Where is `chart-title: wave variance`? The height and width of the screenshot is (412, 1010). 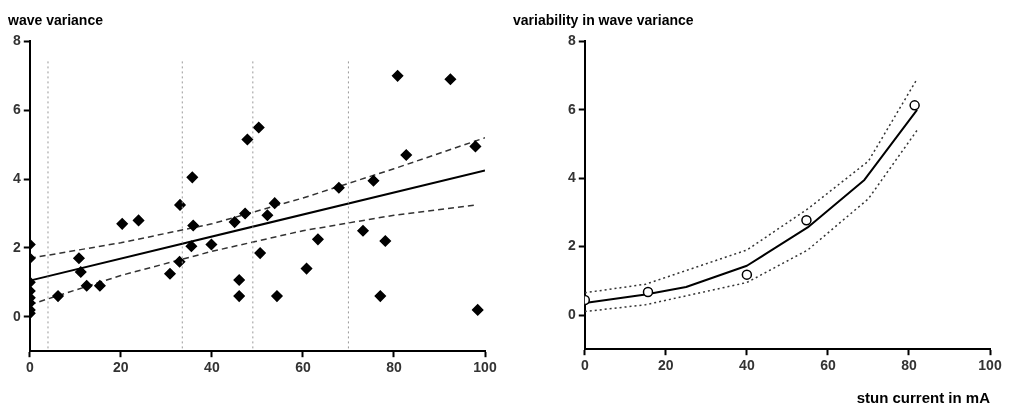
chart-title: wave variance is located at coordinates (55, 20).